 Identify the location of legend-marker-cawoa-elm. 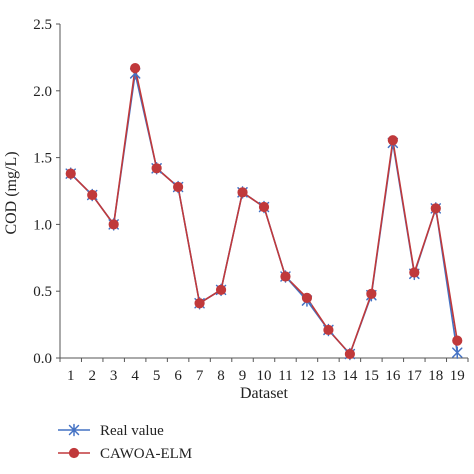
(74, 453).